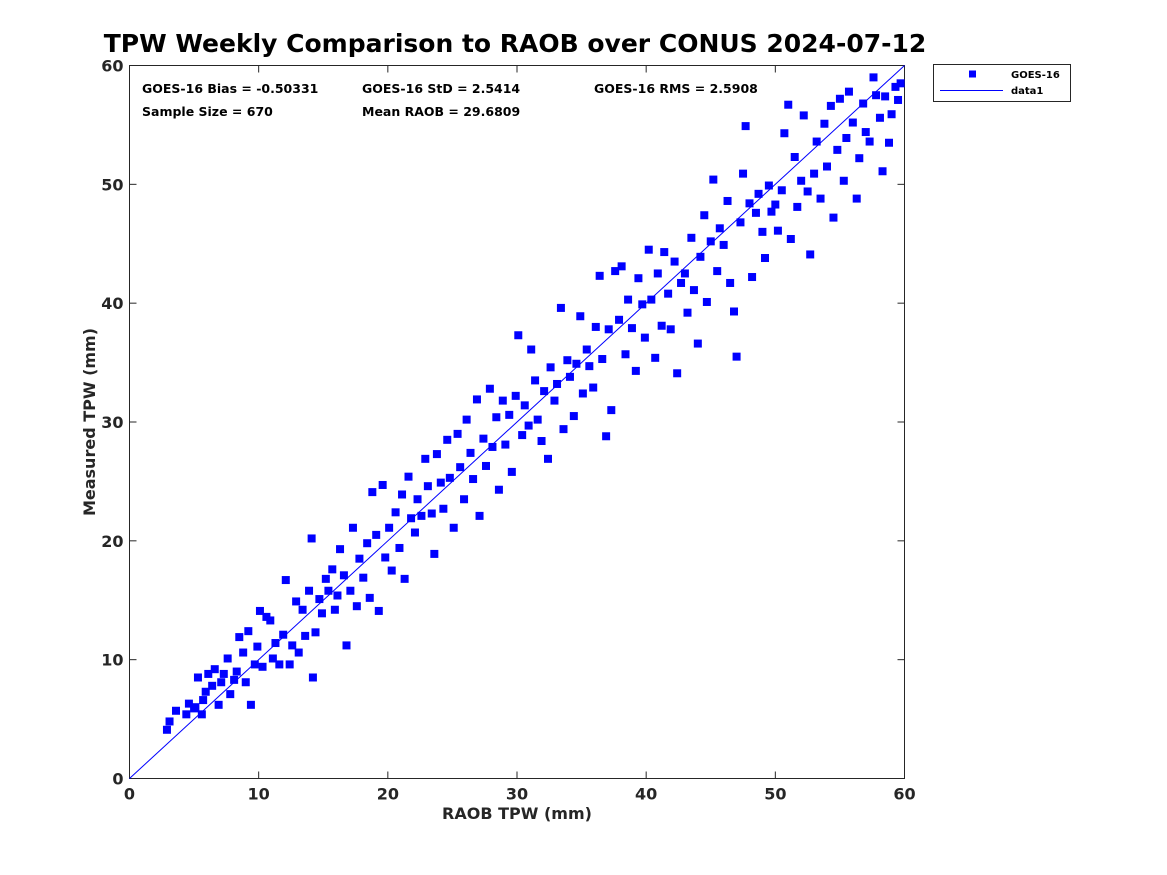 The height and width of the screenshot is (875, 1167). Describe the element at coordinates (676, 88) in the screenshot. I see `stat-rms: GOES-16 RMS = 2.5908` at that location.